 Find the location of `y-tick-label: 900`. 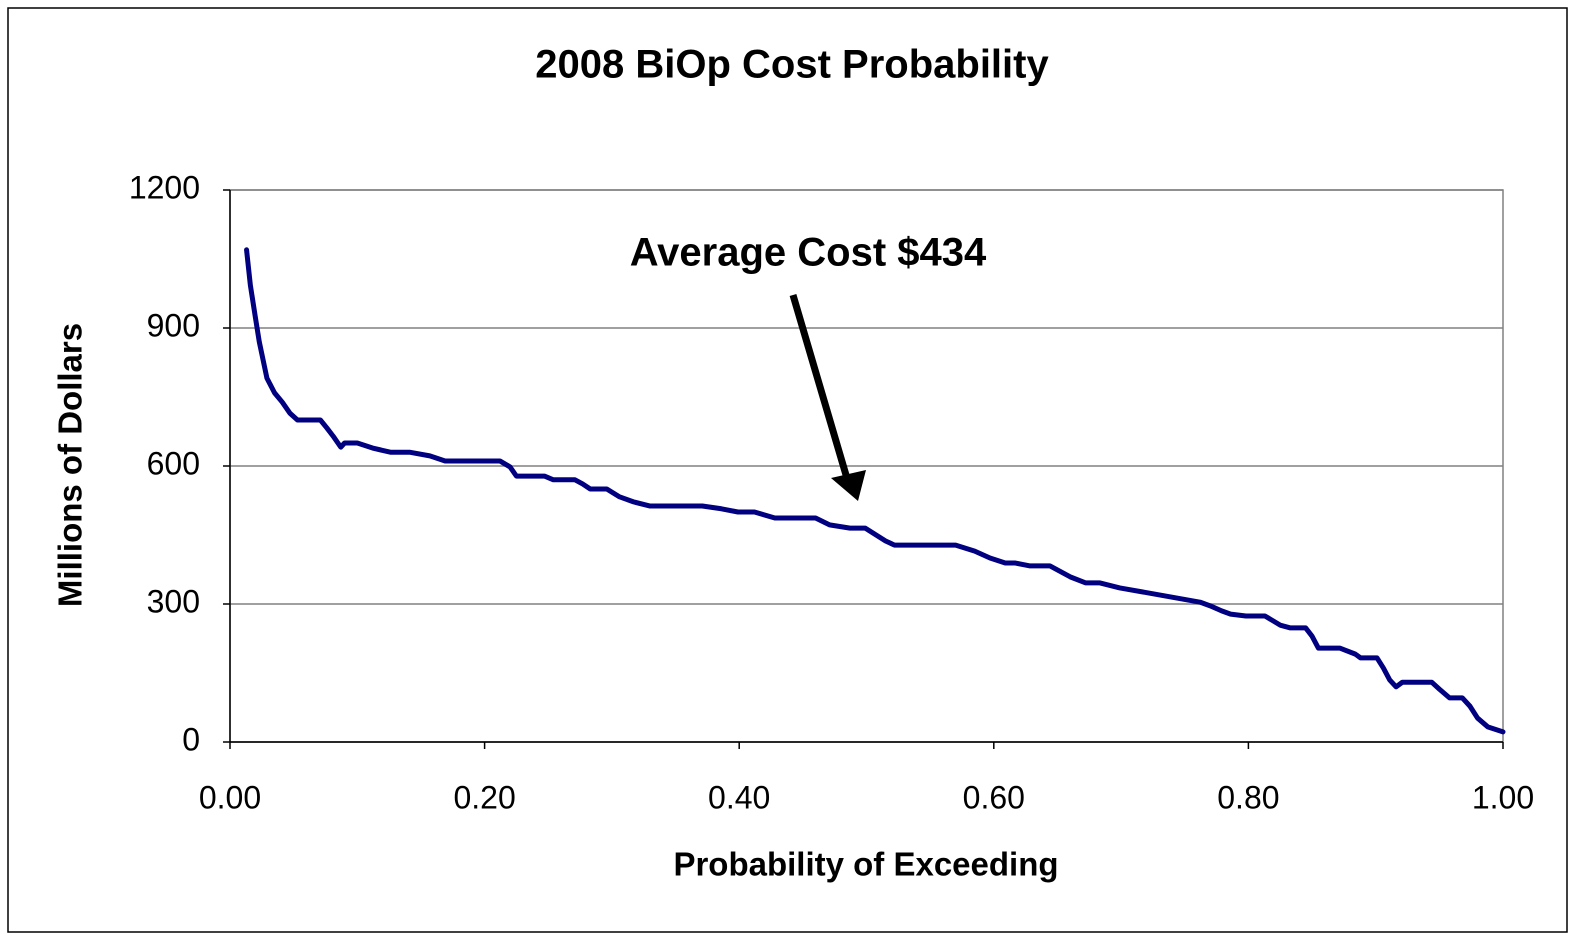

y-tick-label: 900 is located at coordinates (173, 325).